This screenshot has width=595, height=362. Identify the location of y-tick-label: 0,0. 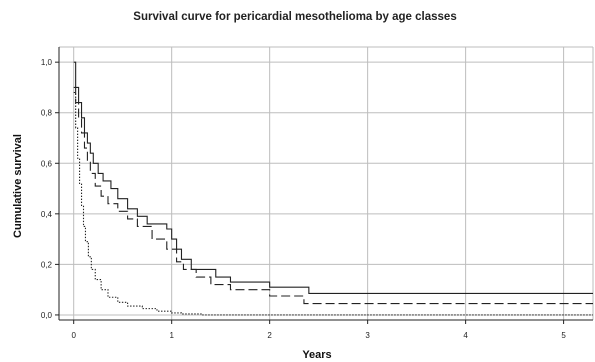
(47, 315).